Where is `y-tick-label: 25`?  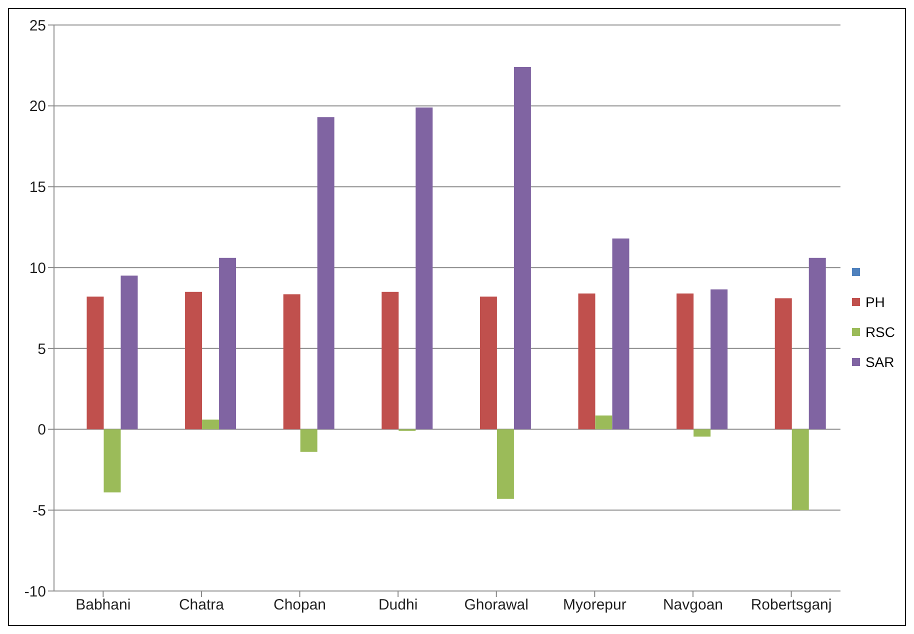
y-tick-label: 25 is located at coordinates (37, 25).